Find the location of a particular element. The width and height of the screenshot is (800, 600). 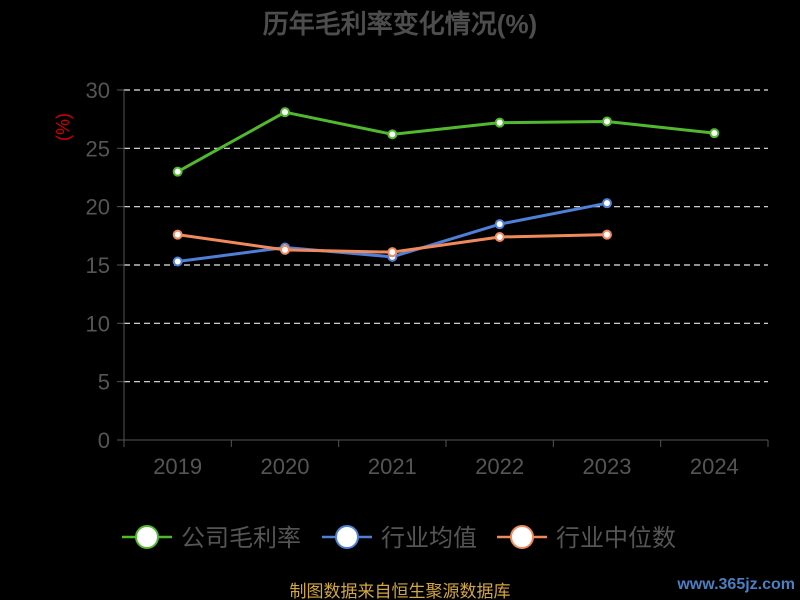

x-tick-label: 2023 is located at coordinates (607, 466).